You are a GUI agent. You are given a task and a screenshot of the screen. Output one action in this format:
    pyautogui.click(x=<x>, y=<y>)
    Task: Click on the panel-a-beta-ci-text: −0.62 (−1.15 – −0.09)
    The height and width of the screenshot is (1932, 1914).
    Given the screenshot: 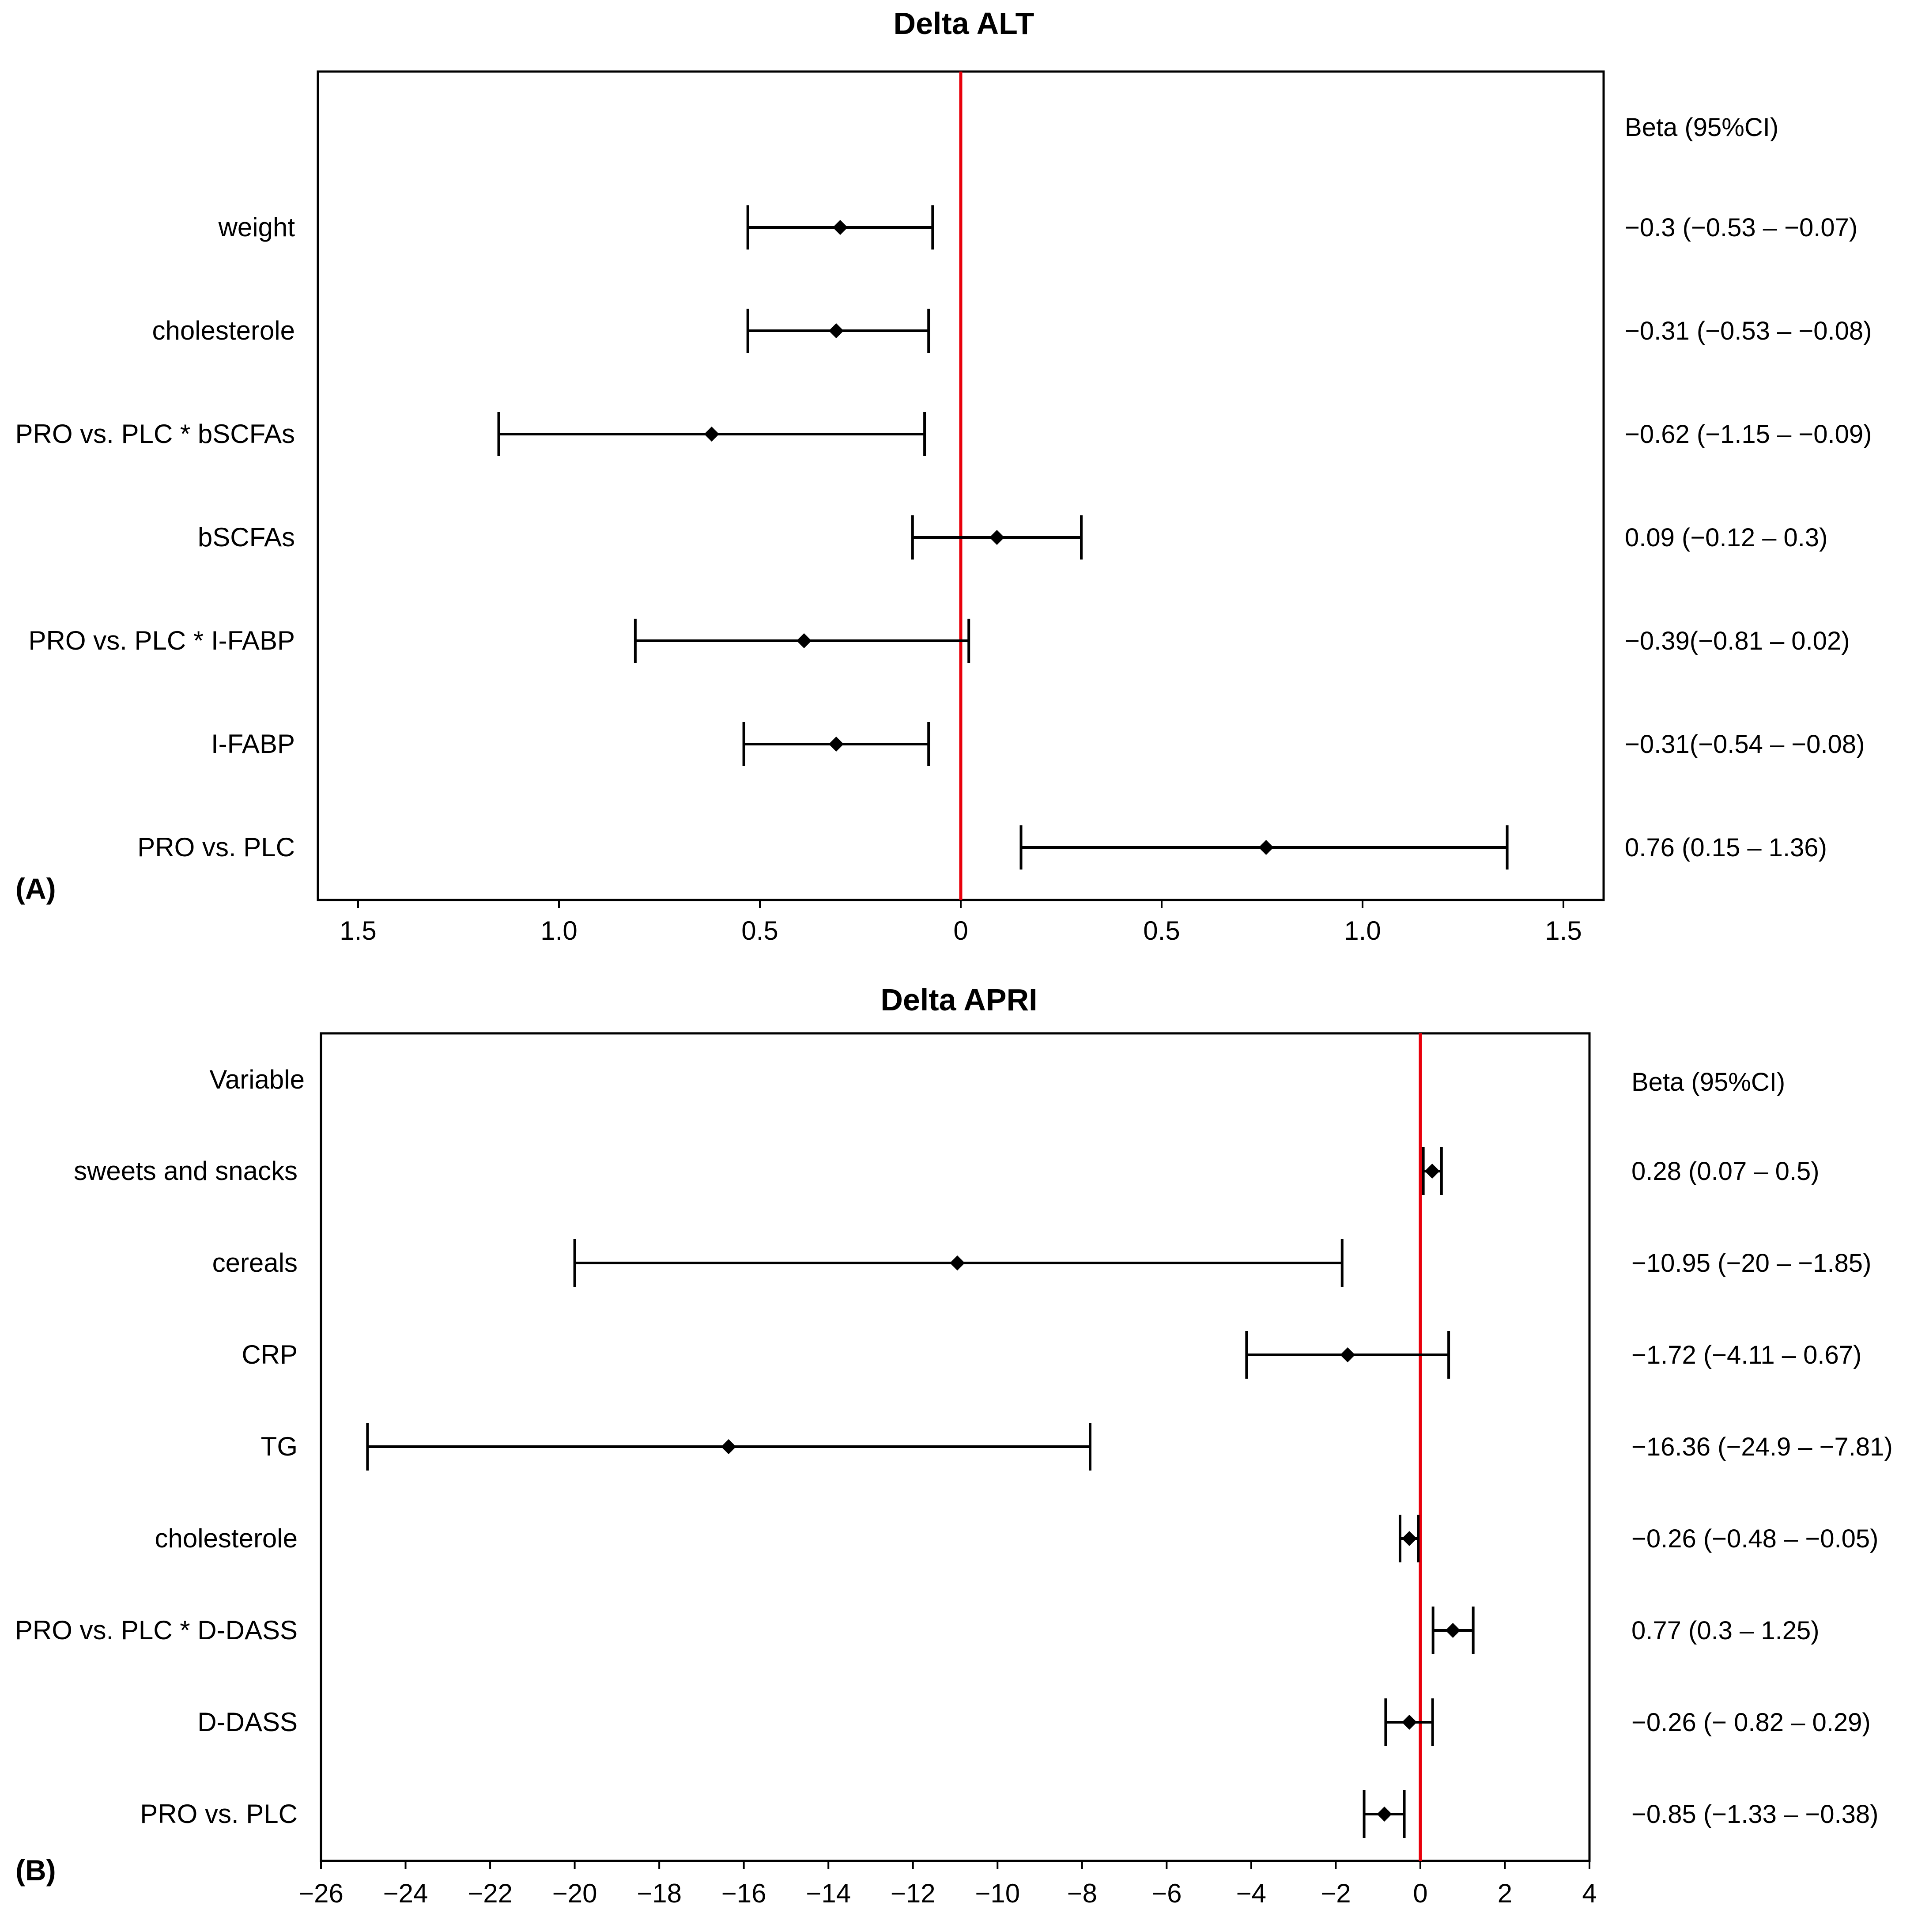 What is the action you would take?
    pyautogui.click(x=1748, y=434)
    